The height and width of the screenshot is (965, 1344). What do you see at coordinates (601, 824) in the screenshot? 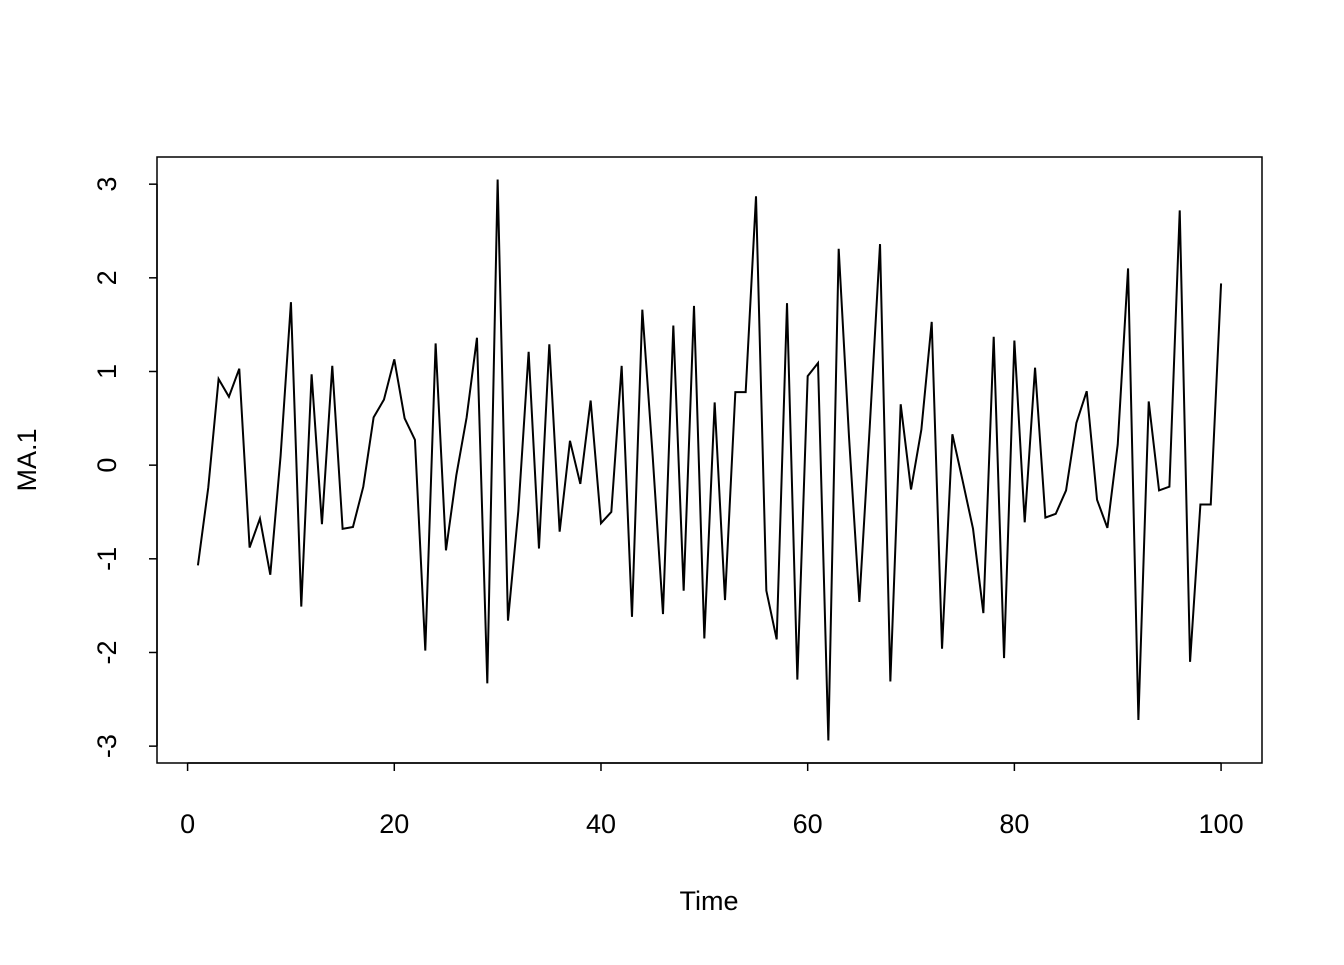
I see `x-tick-label: 40` at bounding box center [601, 824].